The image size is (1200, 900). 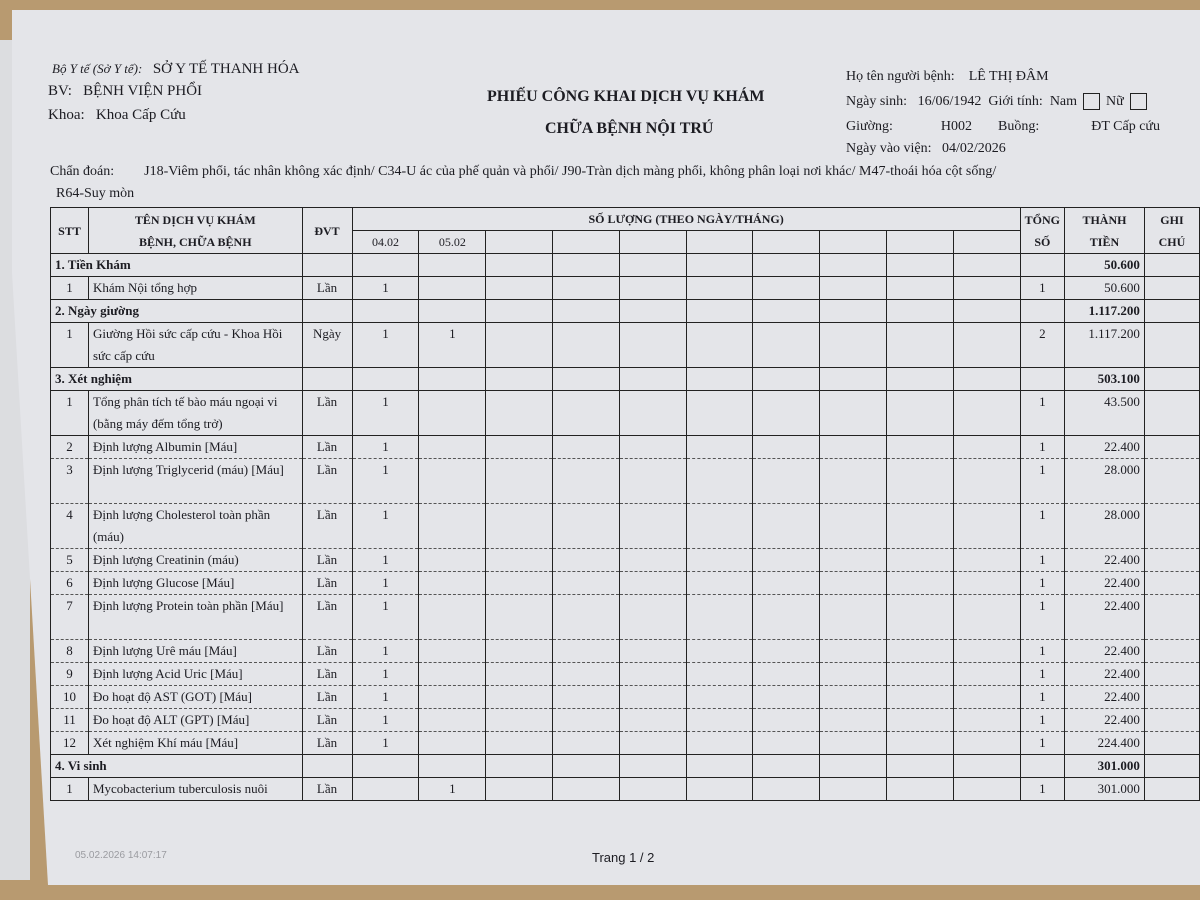 What do you see at coordinates (625, 447) in the screenshot?
I see `table-row: 2 Định lượng Albumin [Máu] Lần 1 1 22.400` at bounding box center [625, 447].